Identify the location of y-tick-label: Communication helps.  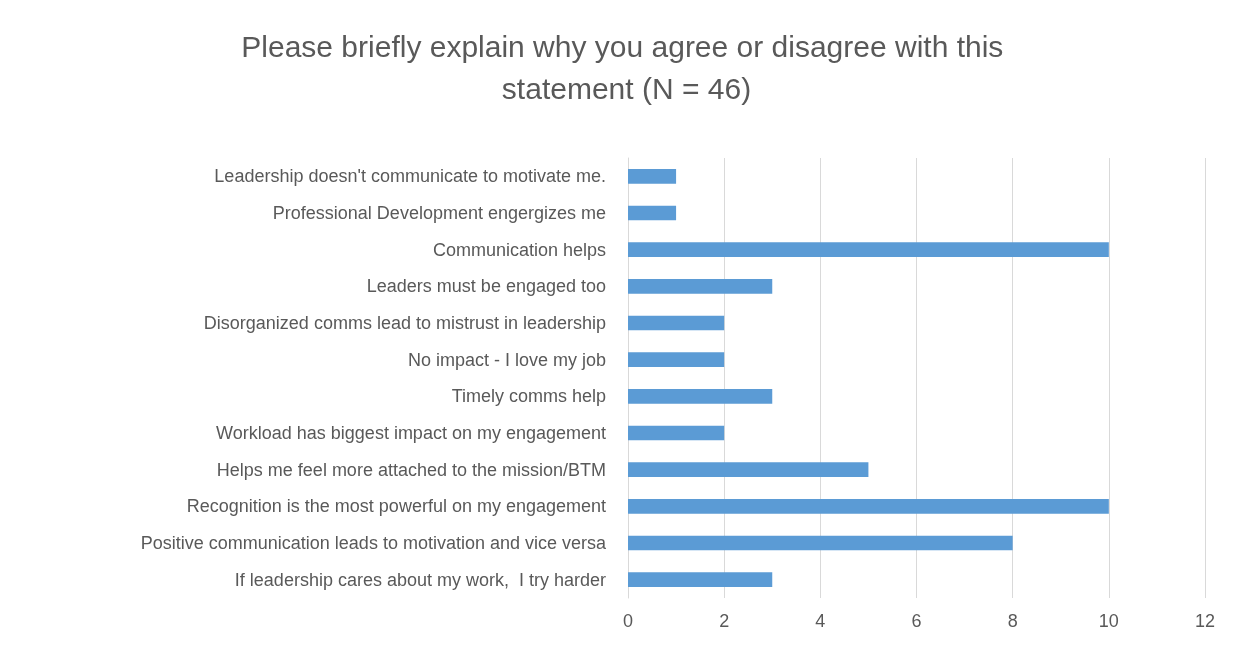
(519, 249).